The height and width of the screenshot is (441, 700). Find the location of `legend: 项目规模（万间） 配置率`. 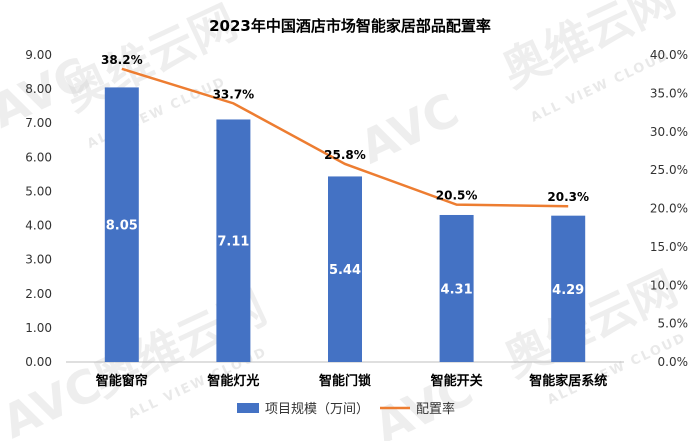

legend: 项目规模（万间） 配置率 is located at coordinates (346, 409).